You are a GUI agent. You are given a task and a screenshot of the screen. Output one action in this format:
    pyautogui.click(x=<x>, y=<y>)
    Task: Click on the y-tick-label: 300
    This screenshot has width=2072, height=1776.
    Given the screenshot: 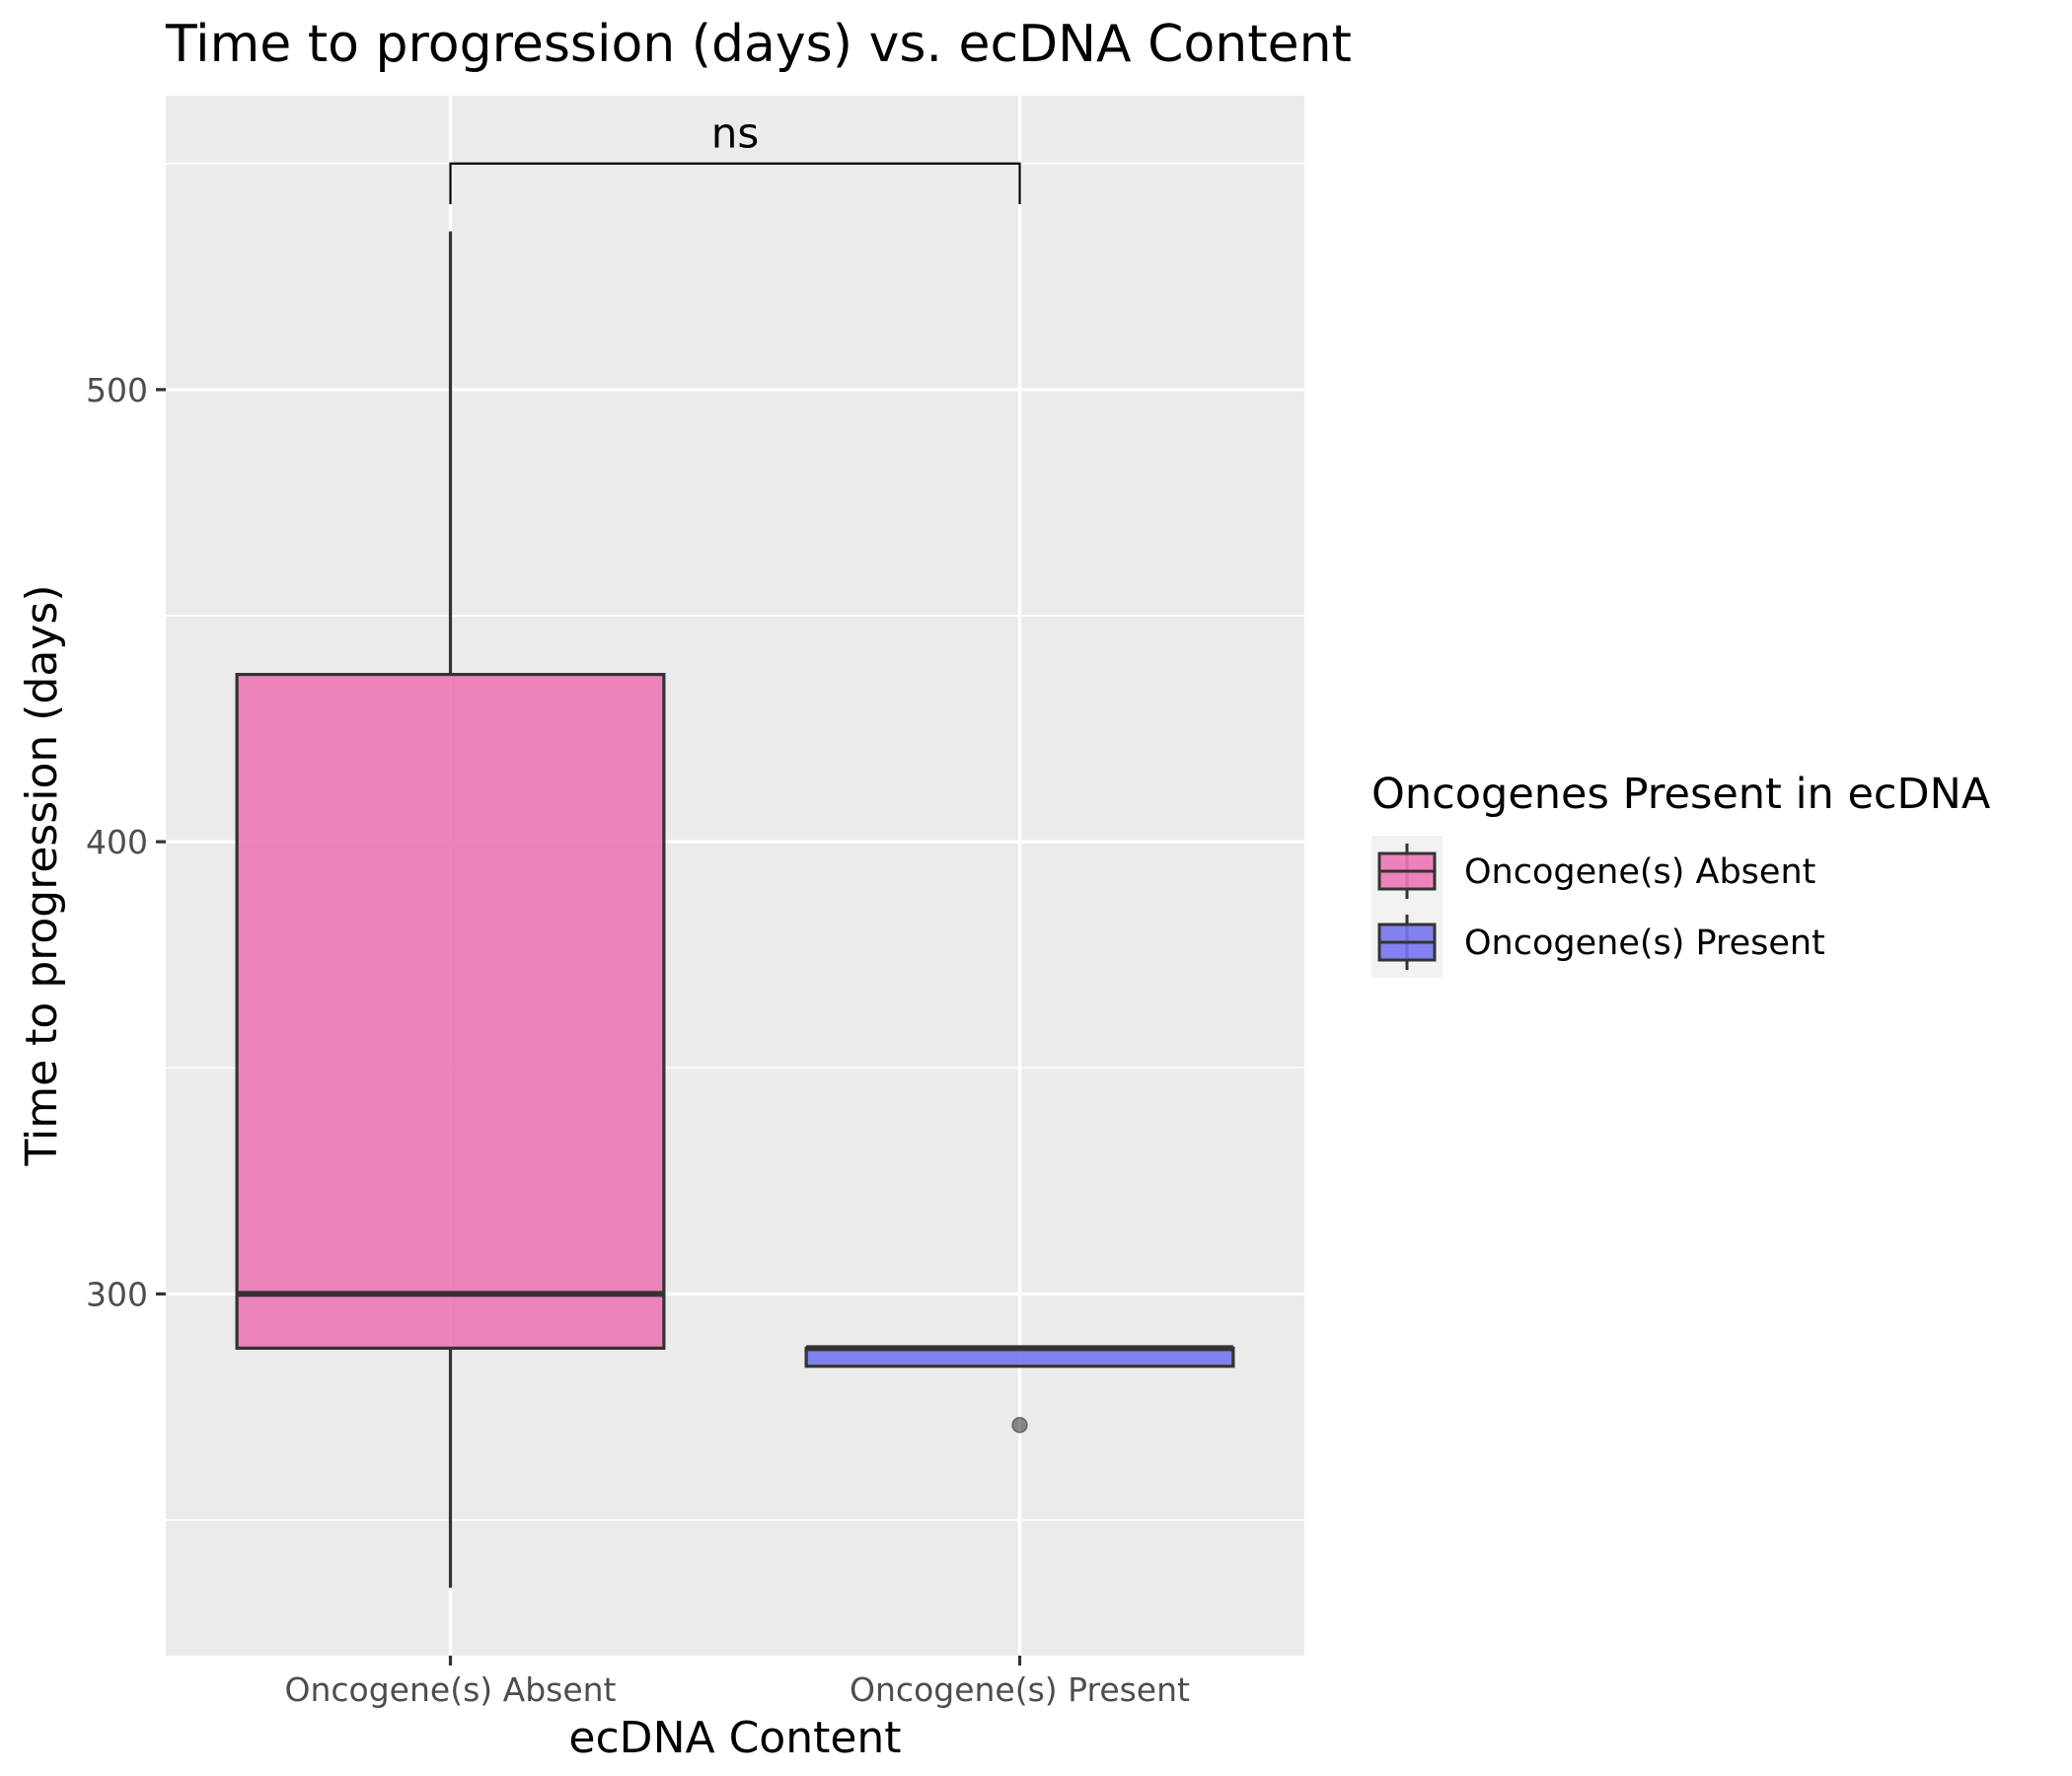 What is the action you would take?
    pyautogui.click(x=117, y=1294)
    